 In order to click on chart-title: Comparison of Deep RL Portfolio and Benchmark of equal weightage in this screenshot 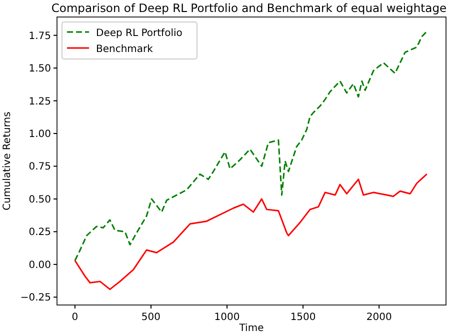, I will do `click(249, 8)`.